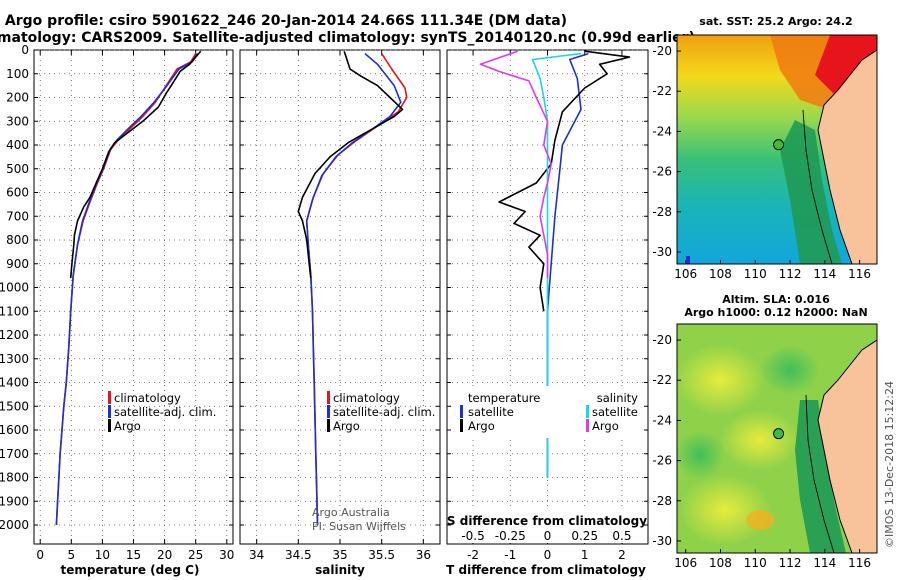  Describe the element at coordinates (548, 536) in the screenshot. I see `s-tick-label: 0` at that location.